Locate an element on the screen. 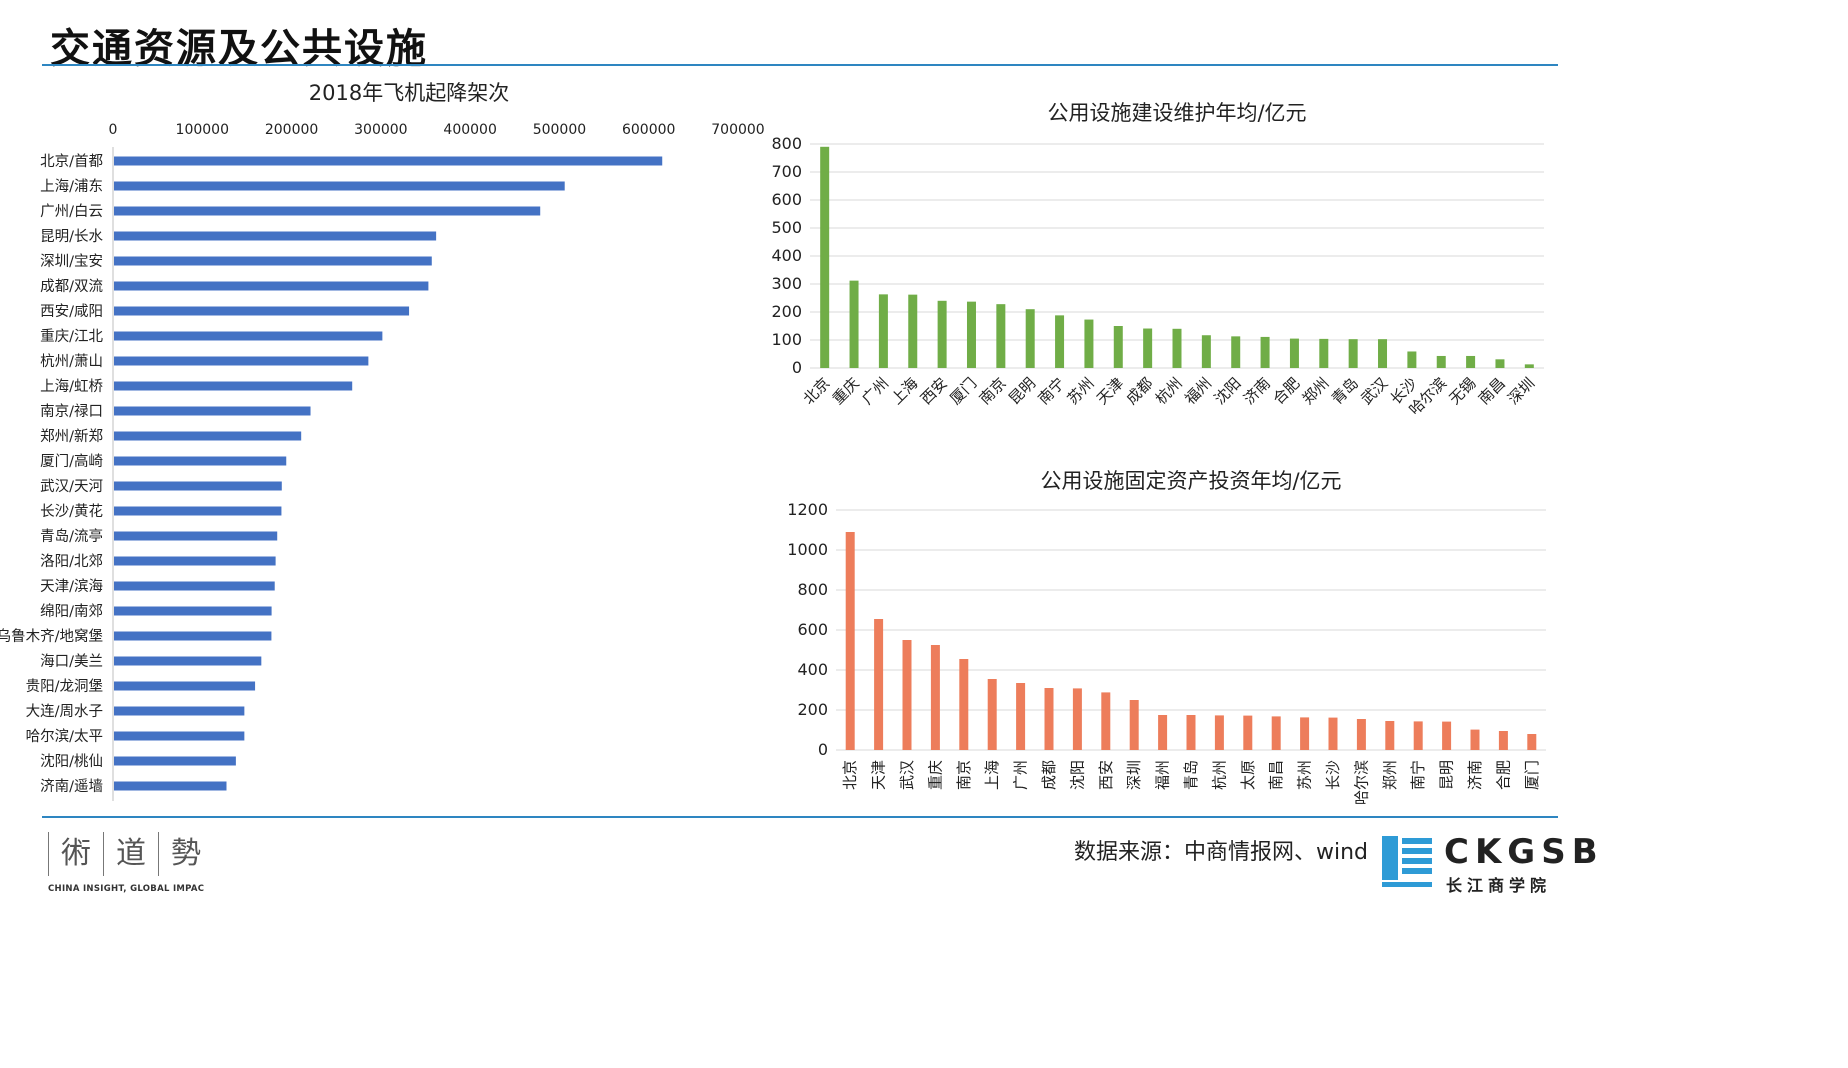 The width and height of the screenshot is (1848, 1068). y-tick-label: 绵阳/南郊 is located at coordinates (71, 611).